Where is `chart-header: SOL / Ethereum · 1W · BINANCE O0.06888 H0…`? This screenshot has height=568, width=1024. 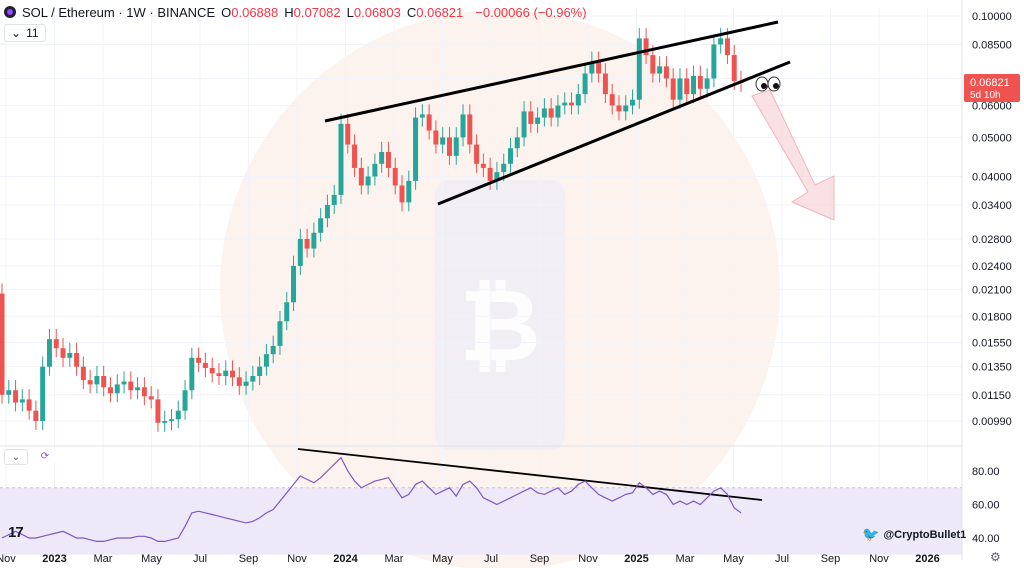 chart-header: SOL / Ethereum · 1W · BINANCE O0.06888 H0… is located at coordinates (295, 12).